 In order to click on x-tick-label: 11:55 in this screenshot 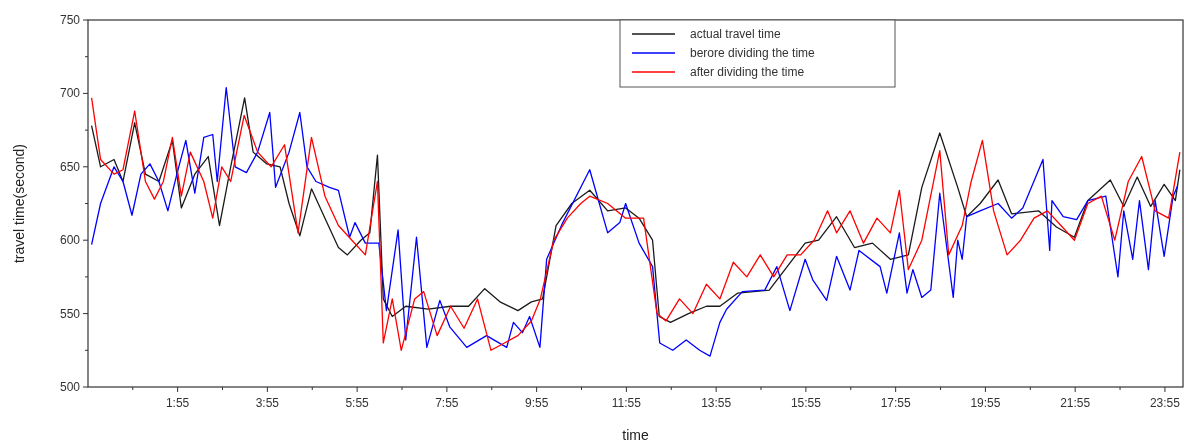, I will do `click(626, 403)`.